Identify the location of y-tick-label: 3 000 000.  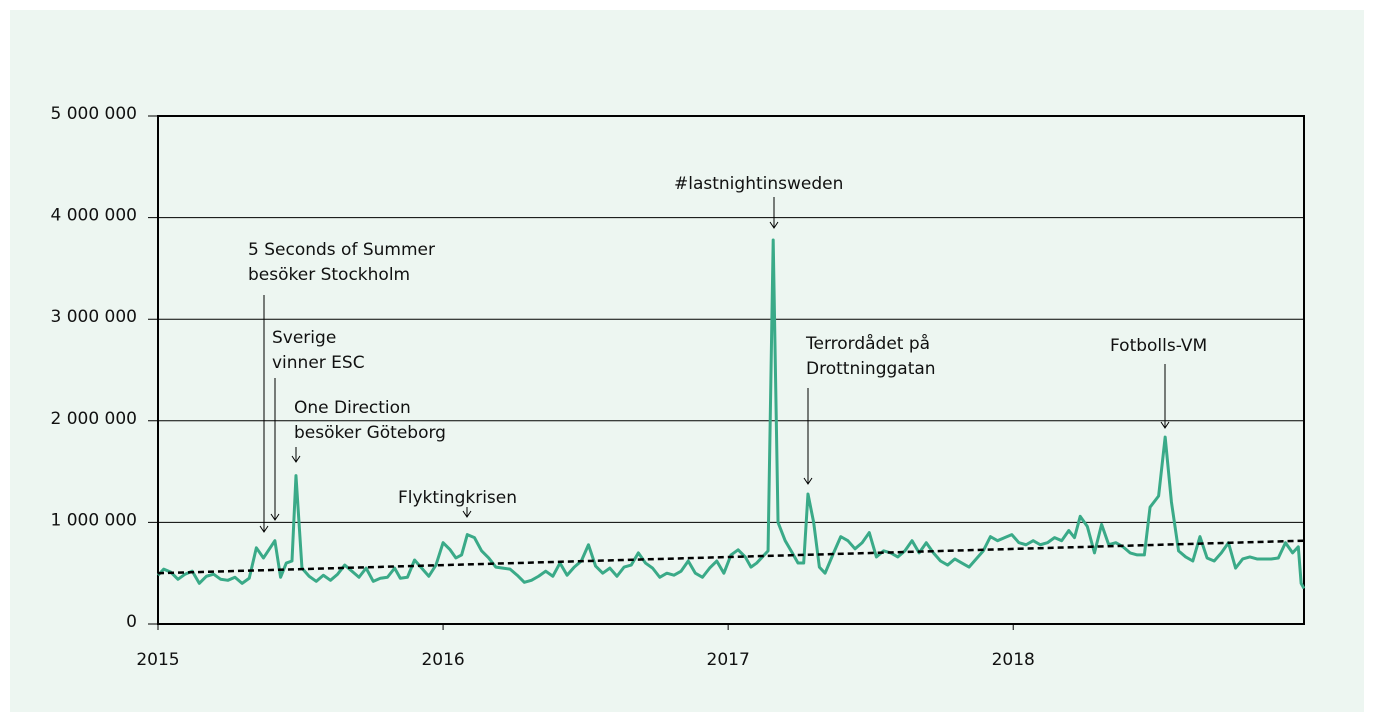
(93, 317).